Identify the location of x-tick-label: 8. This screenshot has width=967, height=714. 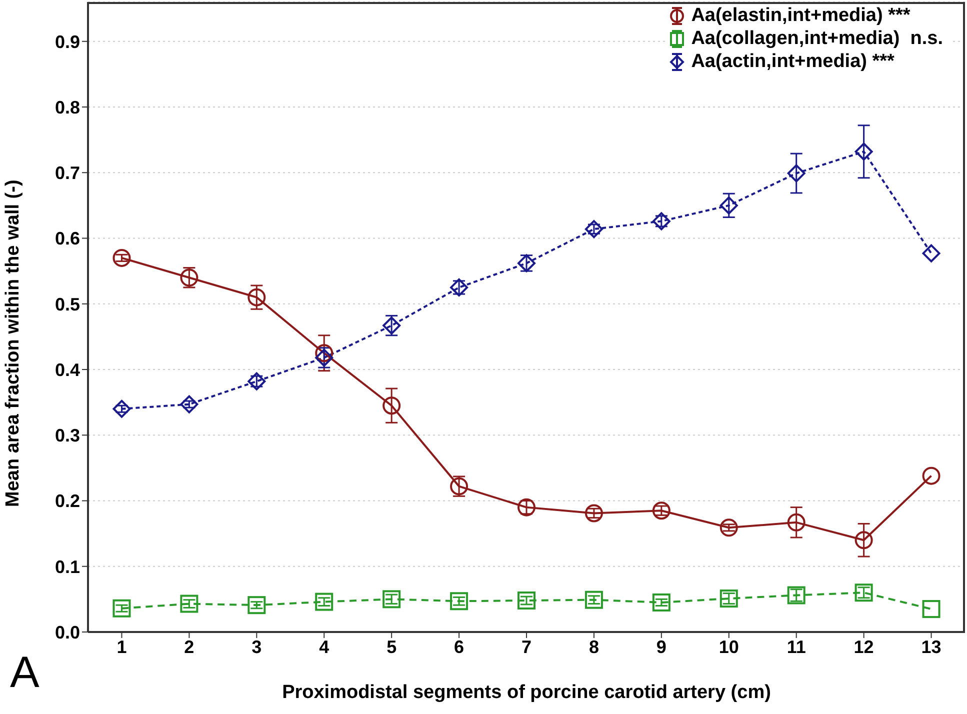
(593, 646).